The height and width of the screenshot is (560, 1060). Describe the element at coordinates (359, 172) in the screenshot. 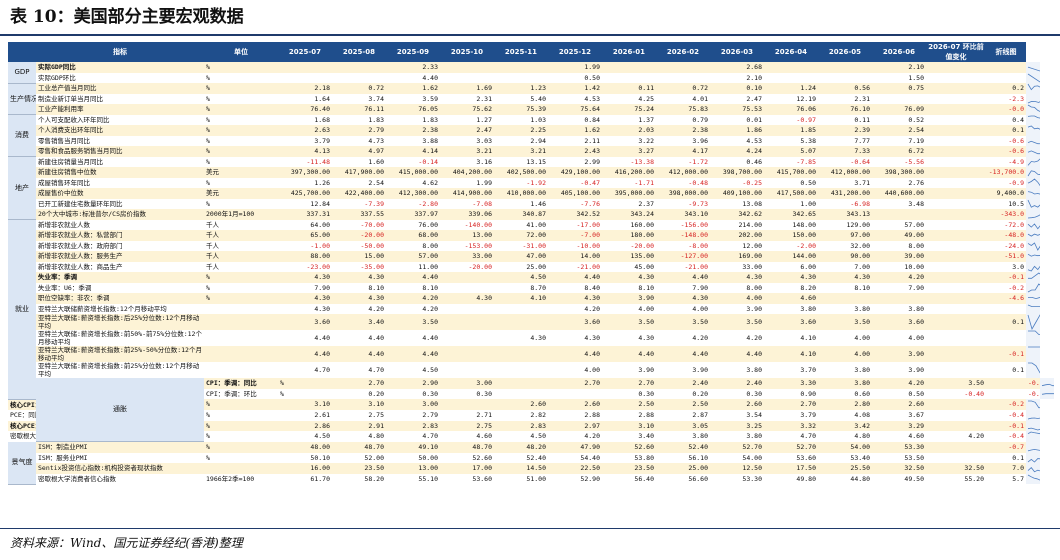

I see `value-cell: 417,900.00` at that location.